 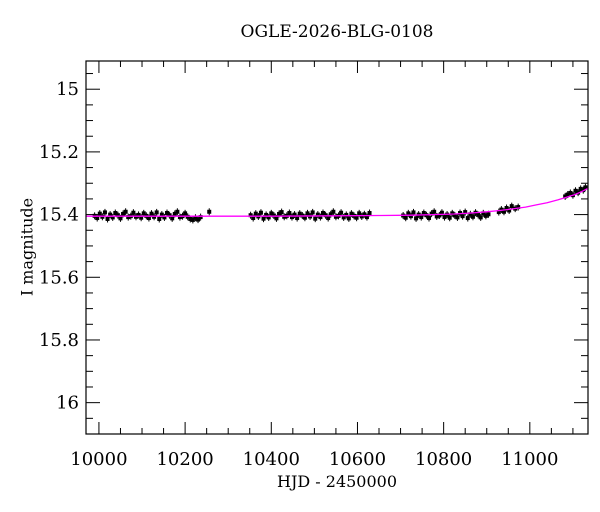 I want to click on y-tick-label: 15.2, so click(x=59, y=152).